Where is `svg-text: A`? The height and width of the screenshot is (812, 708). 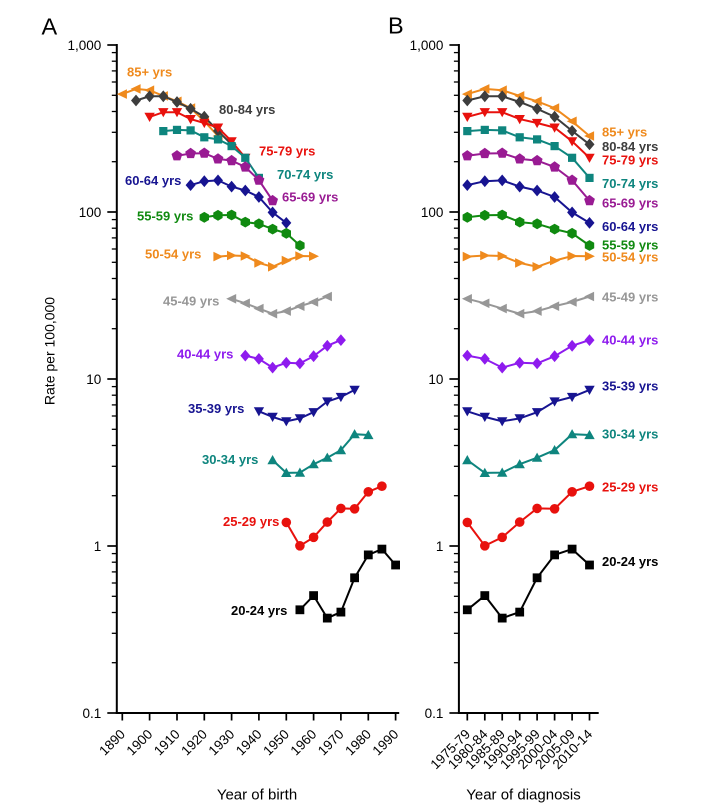 svg-text: A is located at coordinates (50, 27).